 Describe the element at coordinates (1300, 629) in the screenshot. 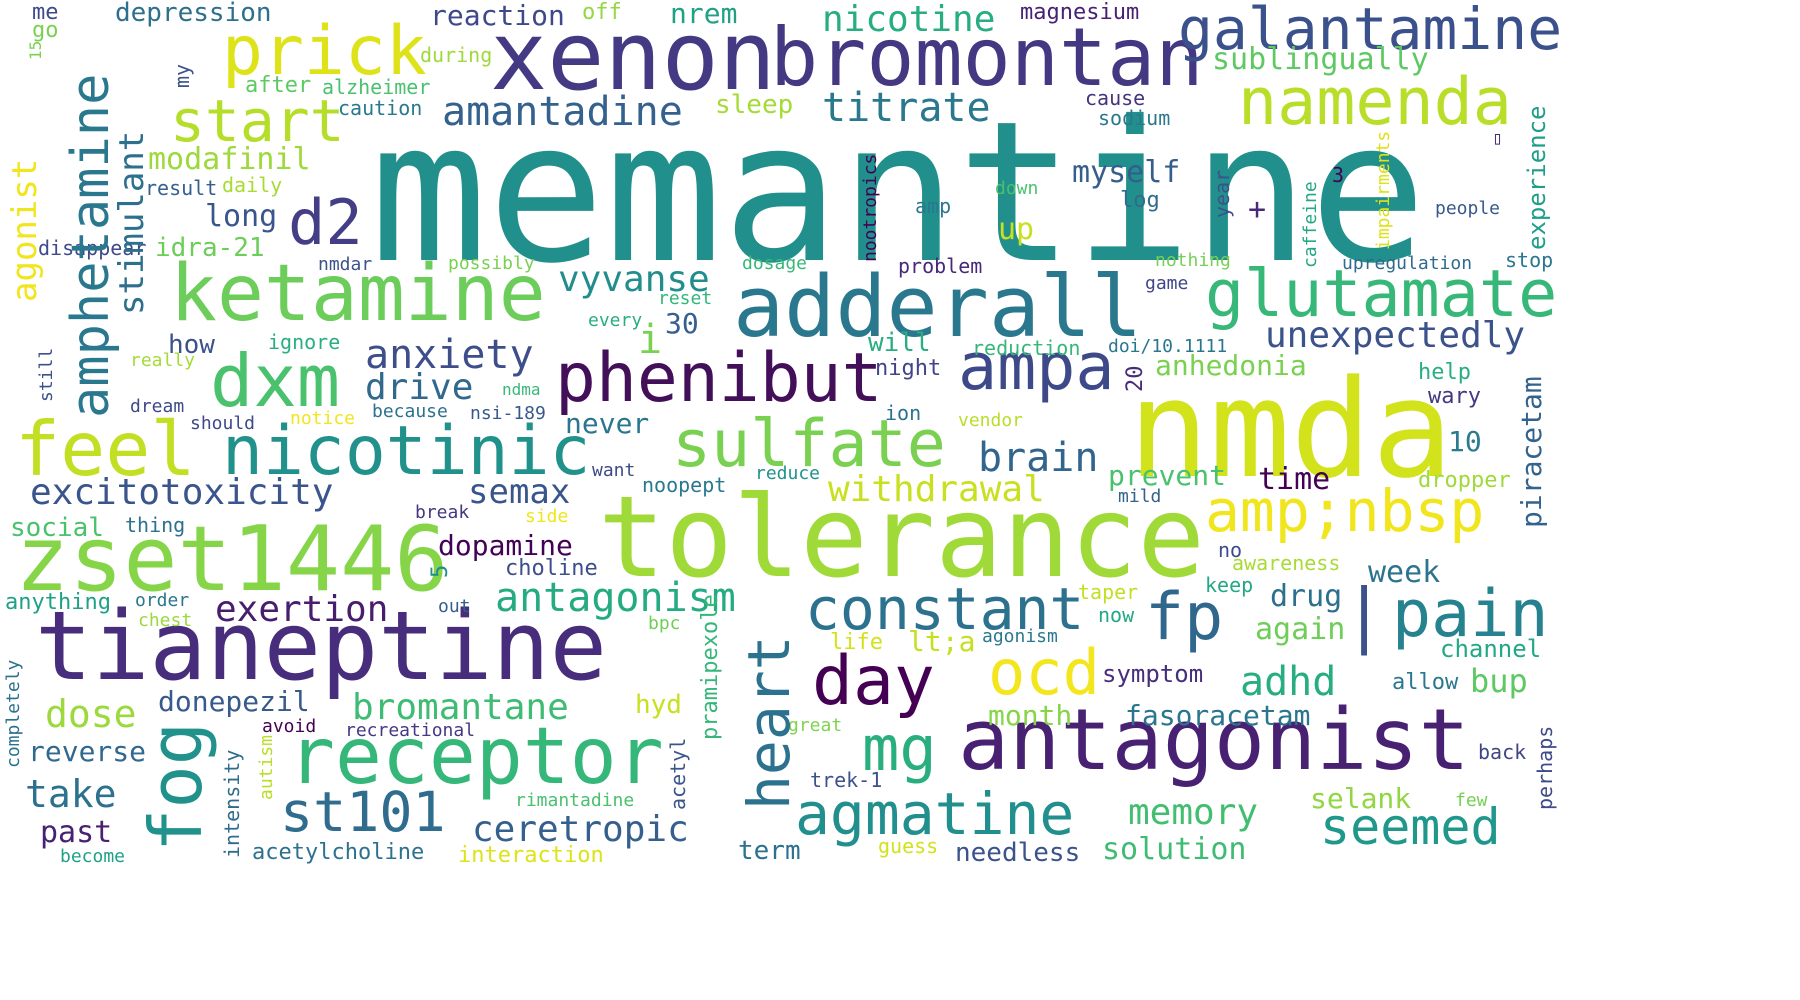

I see `word-again: again` at that location.